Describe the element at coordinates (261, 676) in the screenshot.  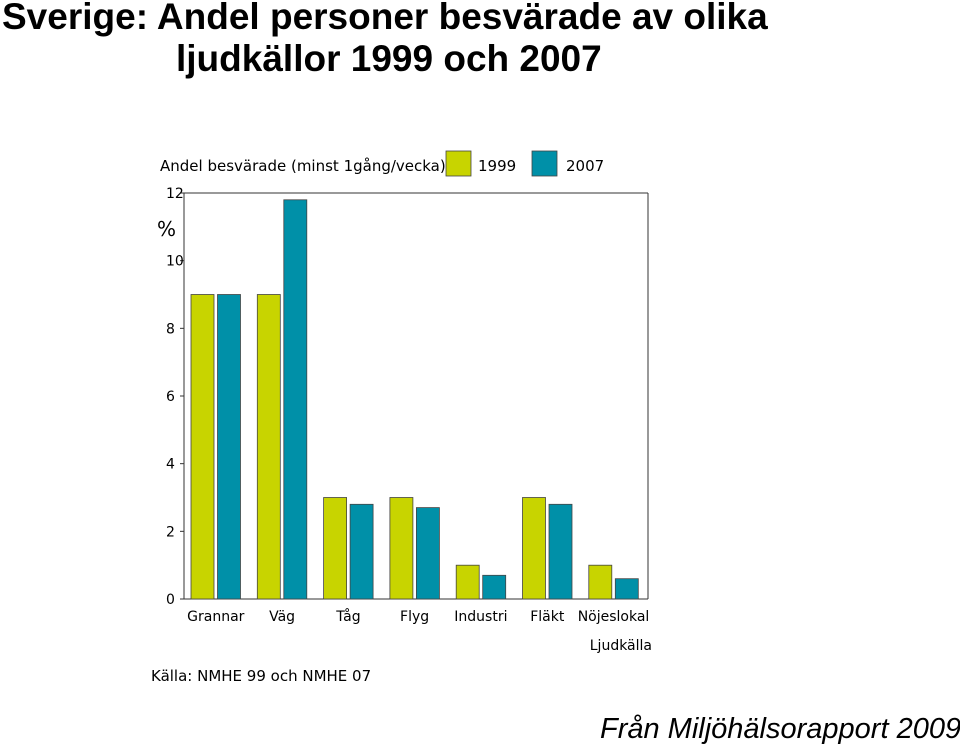
I see `source-note: Källa: NMHE 99 och NMHE 07` at that location.